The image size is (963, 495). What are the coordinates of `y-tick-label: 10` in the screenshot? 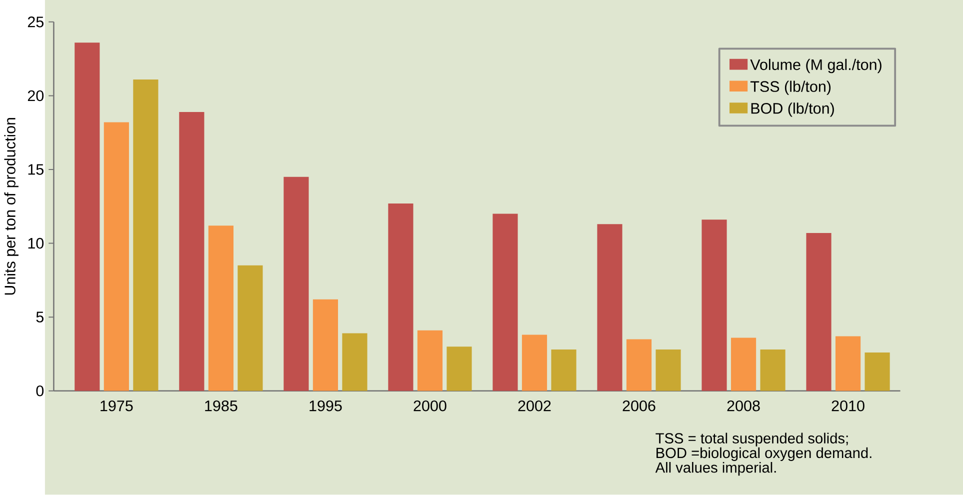 It's located at (36, 243).